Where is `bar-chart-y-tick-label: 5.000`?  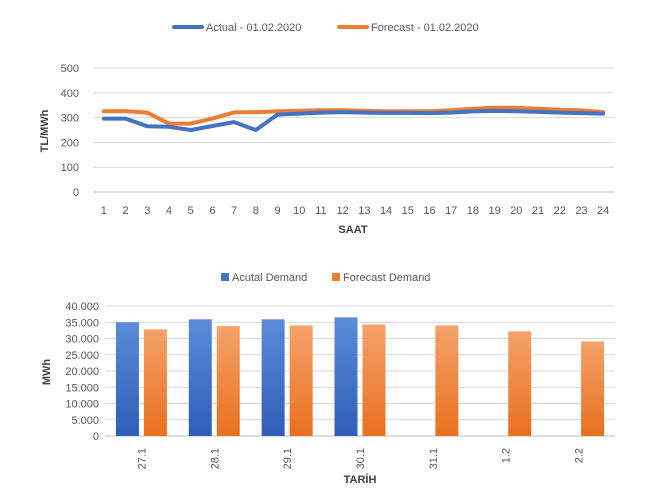 bar-chart-y-tick-label: 5.000 is located at coordinates (85, 421).